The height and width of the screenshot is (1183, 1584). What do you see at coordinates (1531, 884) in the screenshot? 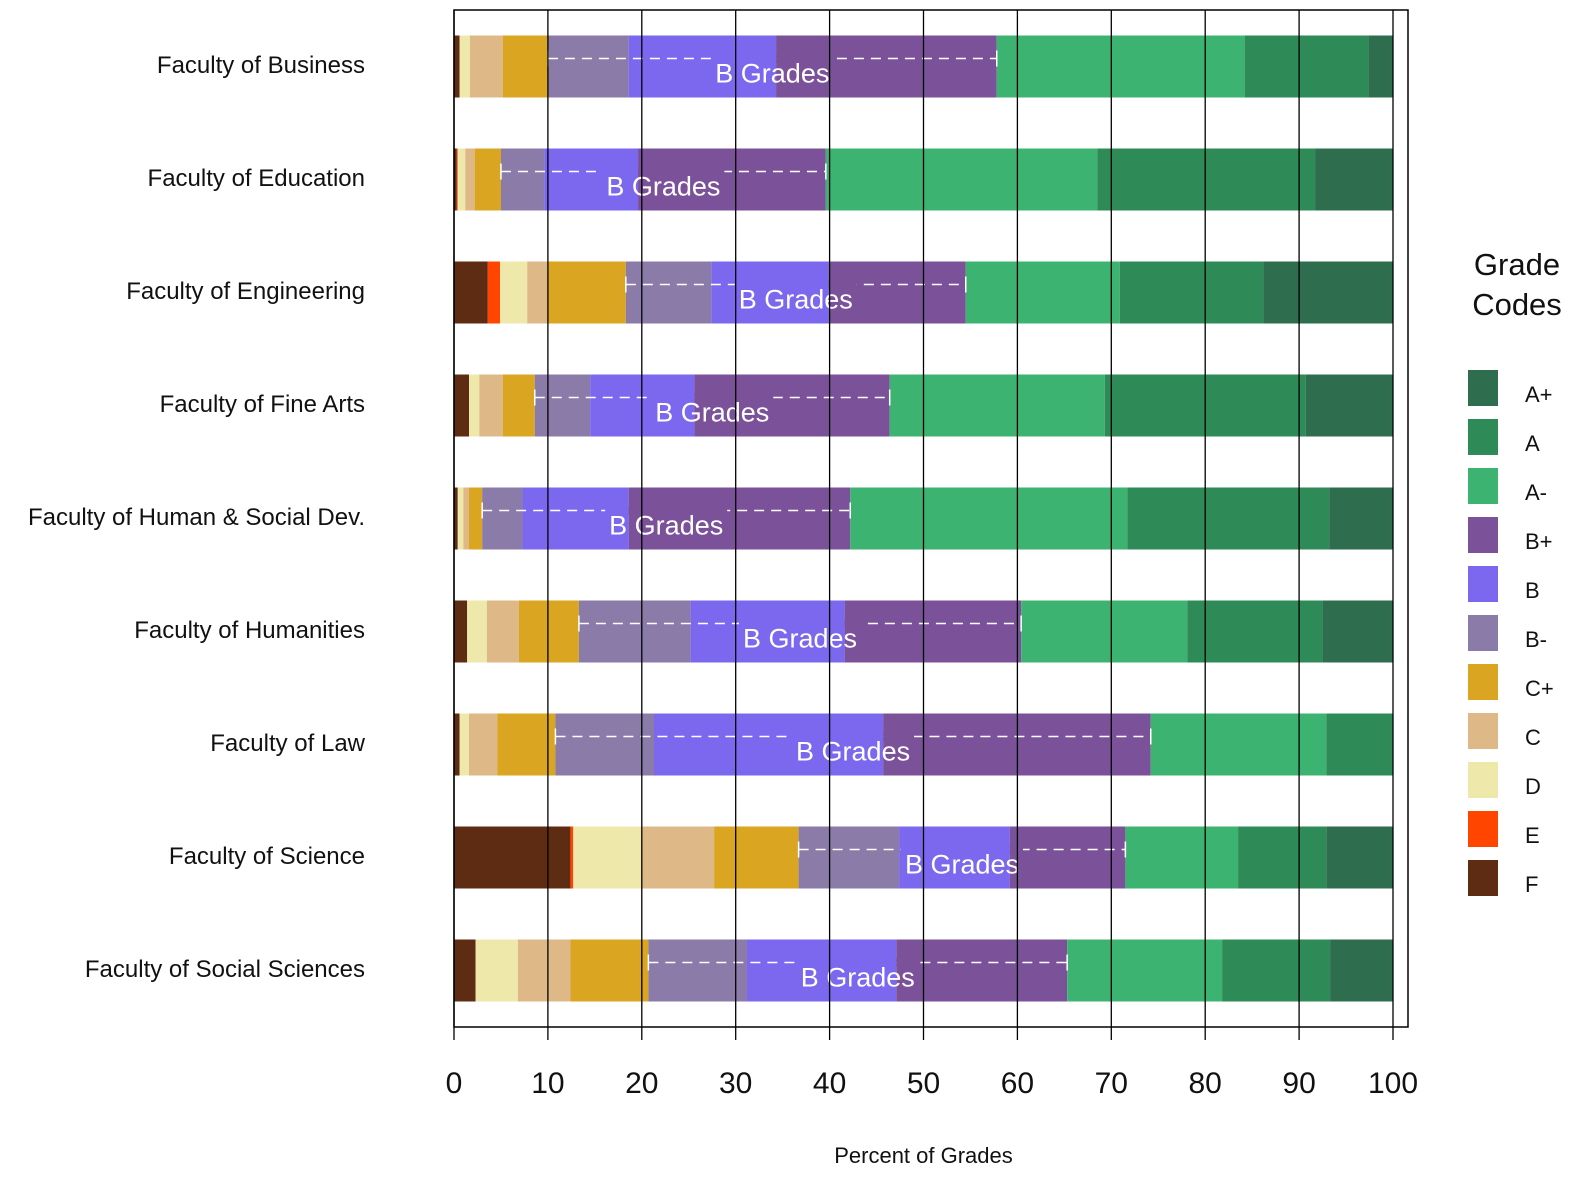
I see `legend-label: F` at bounding box center [1531, 884].